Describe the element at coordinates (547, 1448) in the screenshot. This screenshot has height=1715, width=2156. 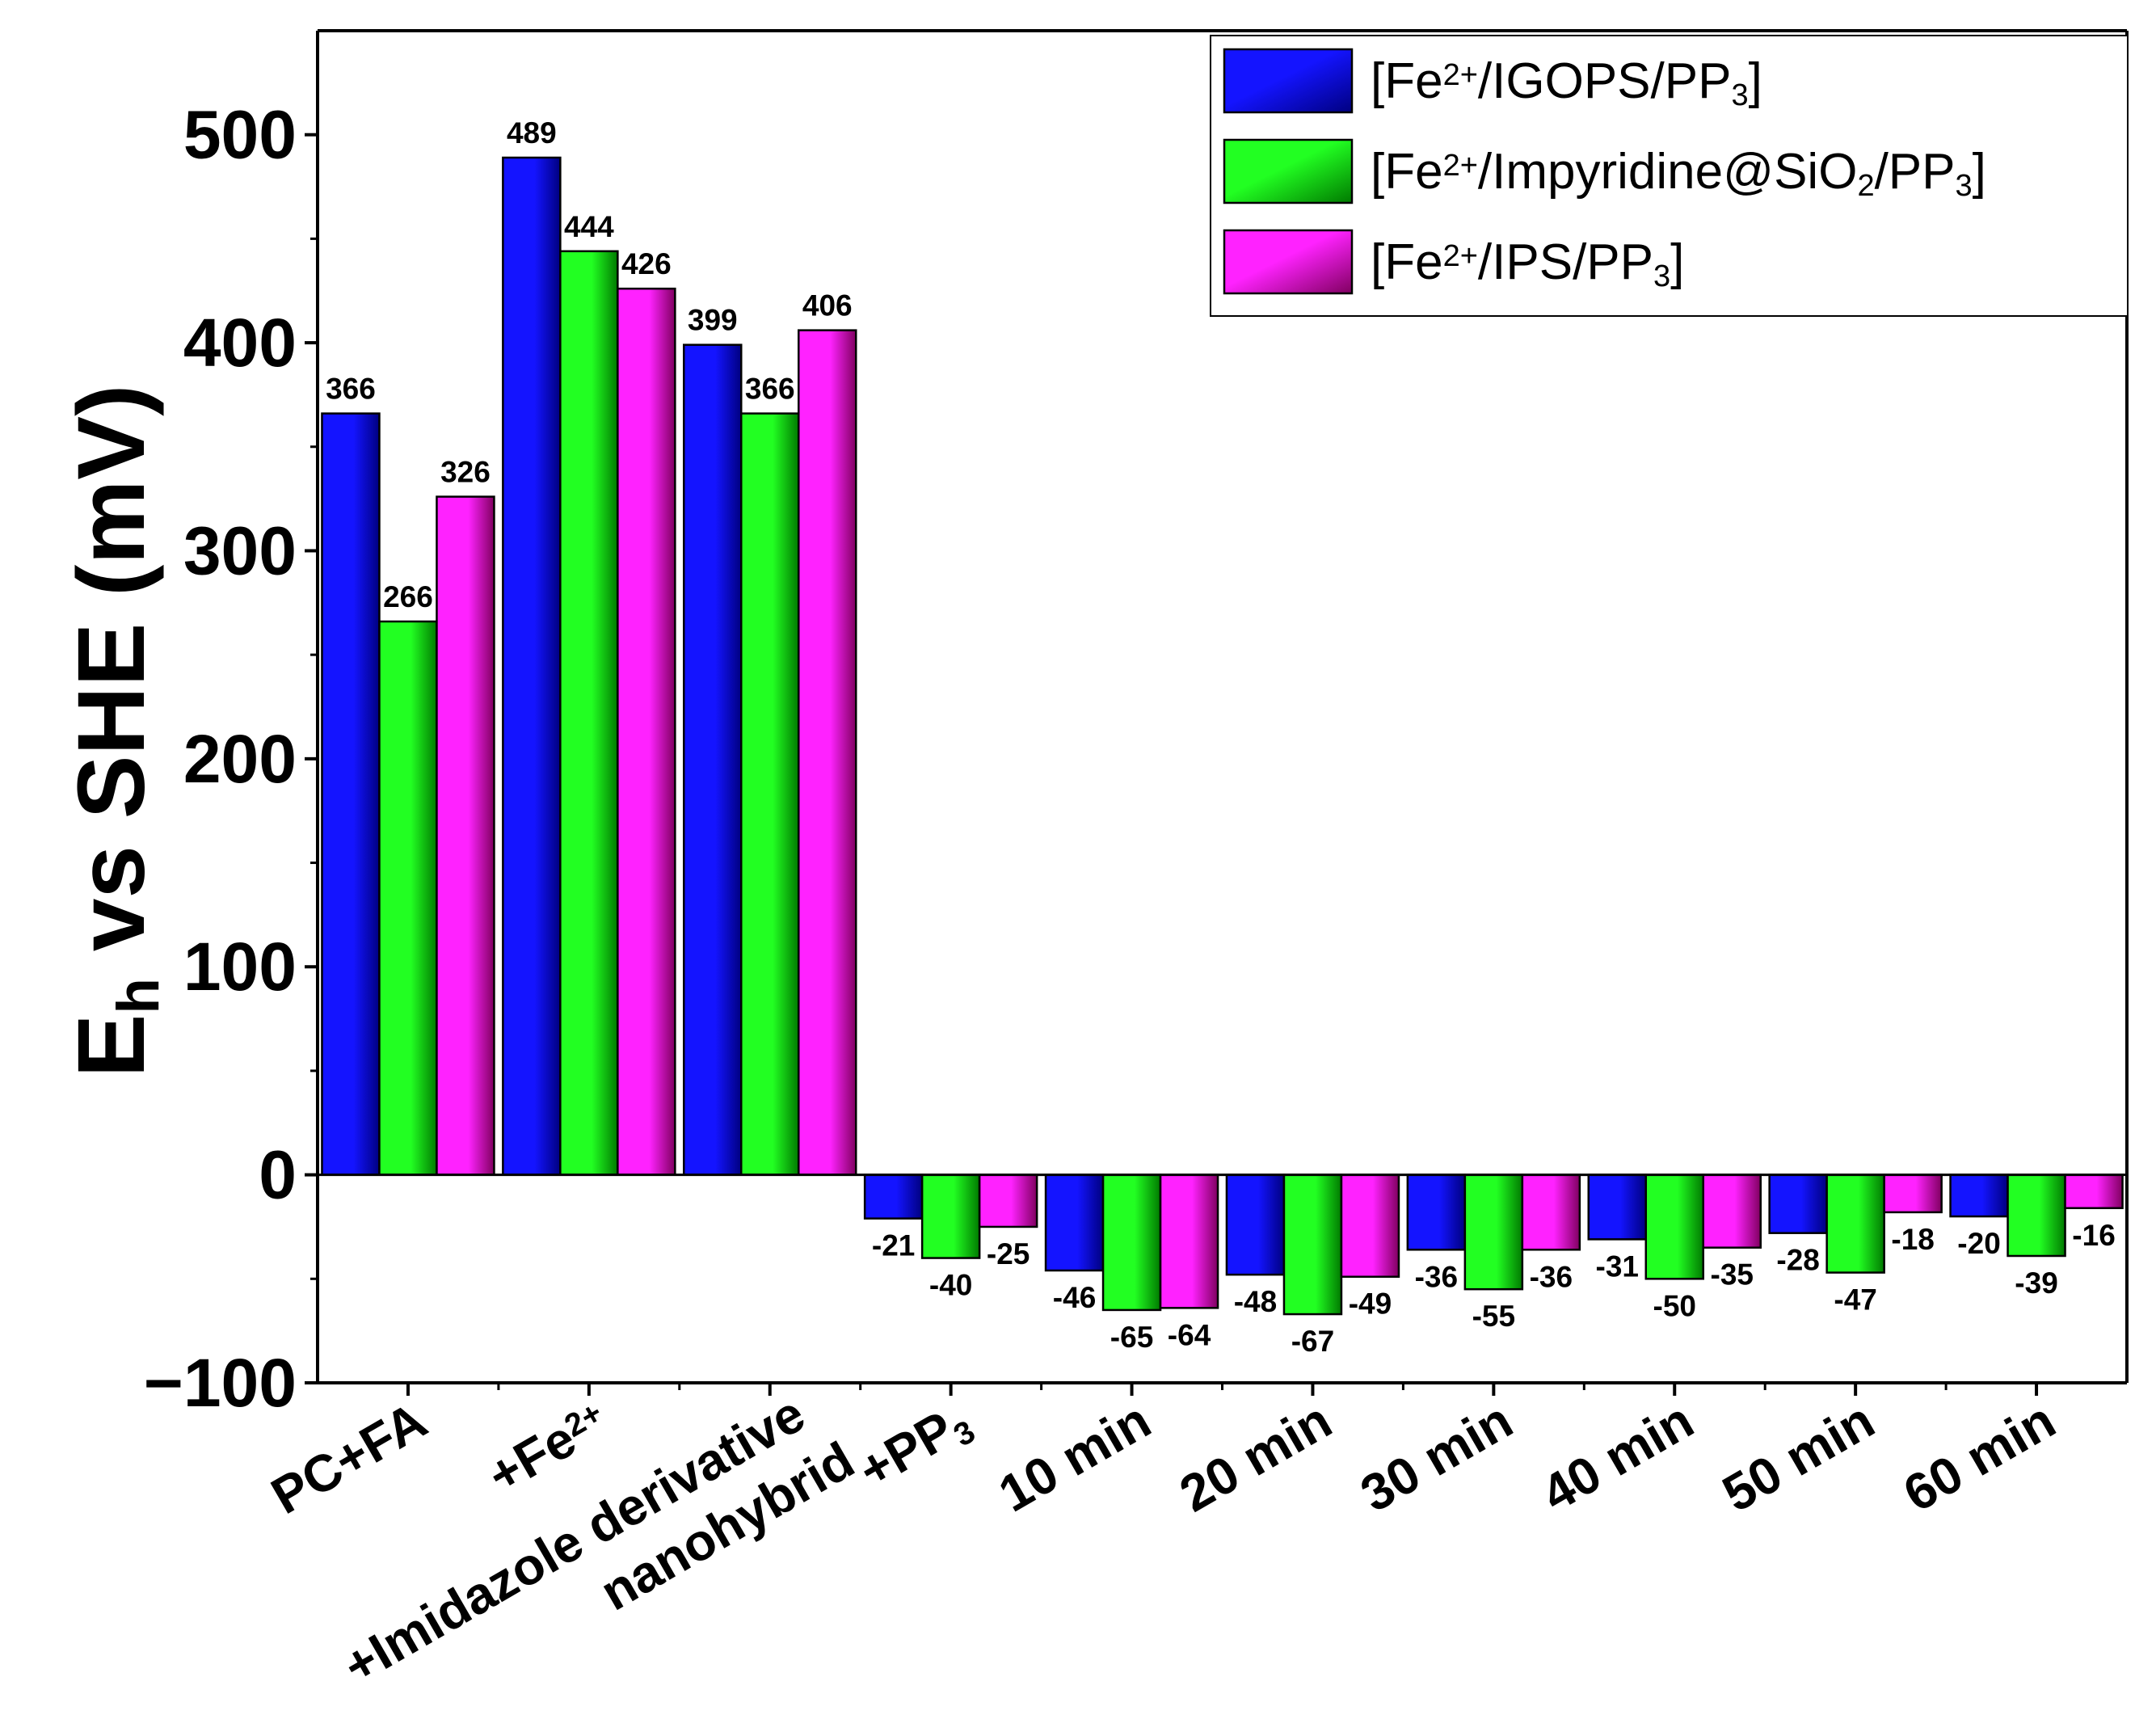
I see `x-tick-label-fe2: +Fe2+` at that location.